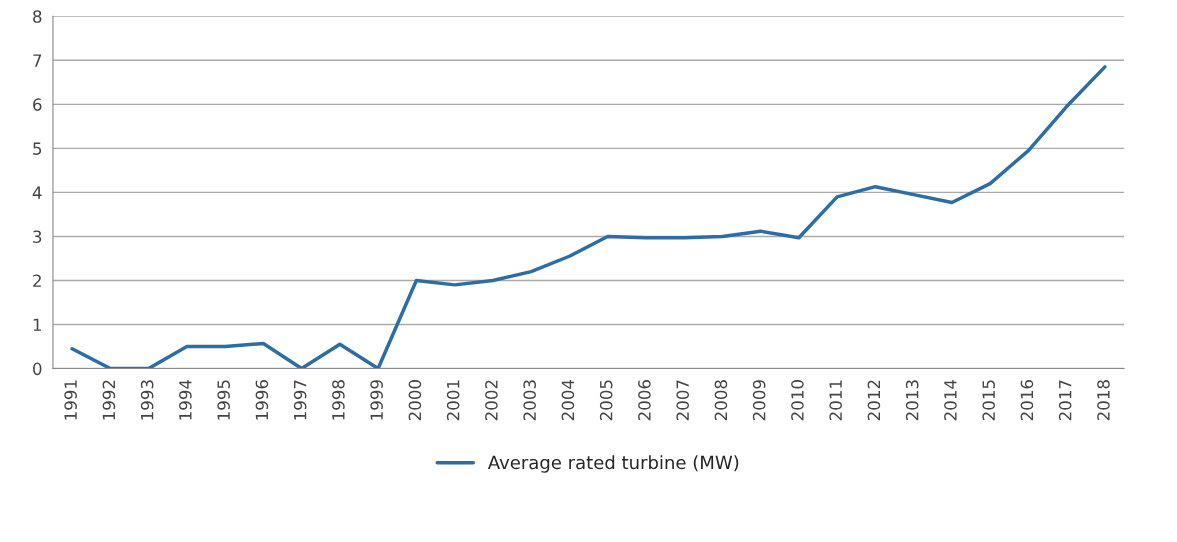 The image size is (1177, 542). Describe the element at coordinates (912, 400) in the screenshot. I see `x-tick-label: 2013` at that location.